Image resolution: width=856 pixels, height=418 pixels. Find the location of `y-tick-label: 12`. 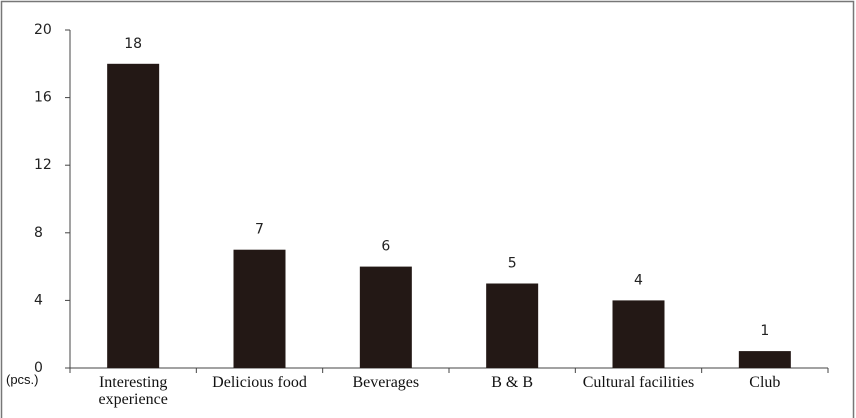

y-tick-label: 12 is located at coordinates (43, 165).